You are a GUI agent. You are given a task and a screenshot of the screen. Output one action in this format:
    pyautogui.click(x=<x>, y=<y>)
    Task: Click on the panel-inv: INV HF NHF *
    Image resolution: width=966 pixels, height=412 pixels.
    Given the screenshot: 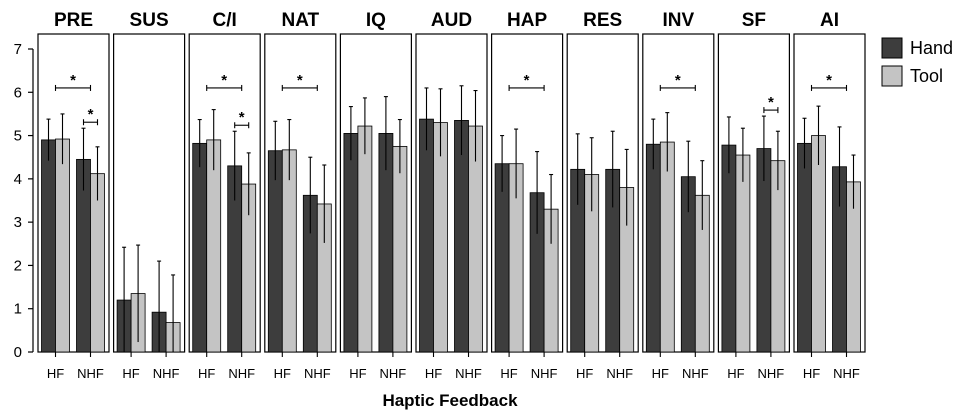 What is the action you would take?
    pyautogui.click(x=678, y=195)
    